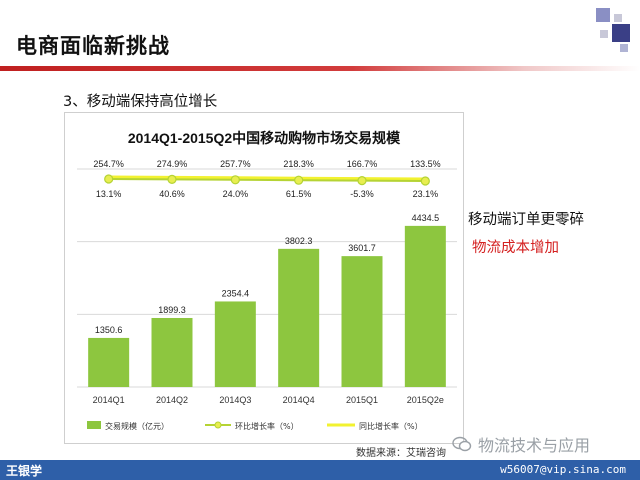  What do you see at coordinates (425, 306) in the screenshot?
I see `bar-2015Q2e` at bounding box center [425, 306].